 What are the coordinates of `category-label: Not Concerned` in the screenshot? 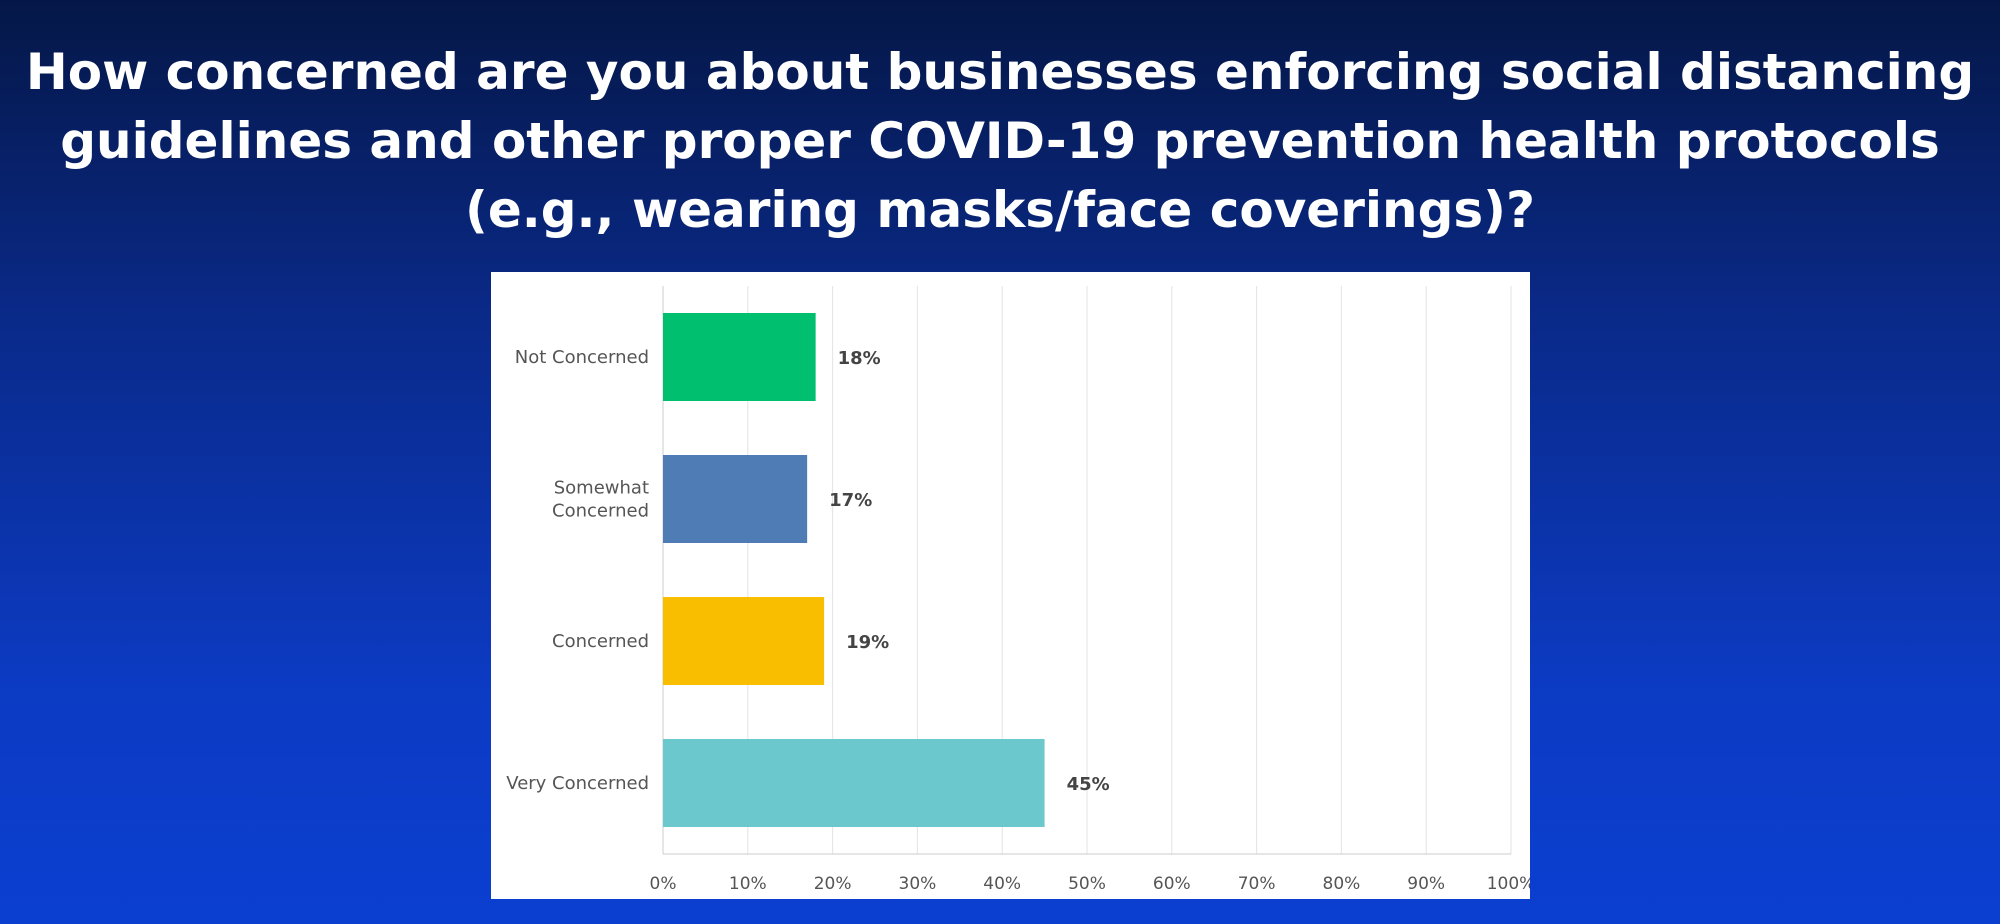 It's located at (582, 357).